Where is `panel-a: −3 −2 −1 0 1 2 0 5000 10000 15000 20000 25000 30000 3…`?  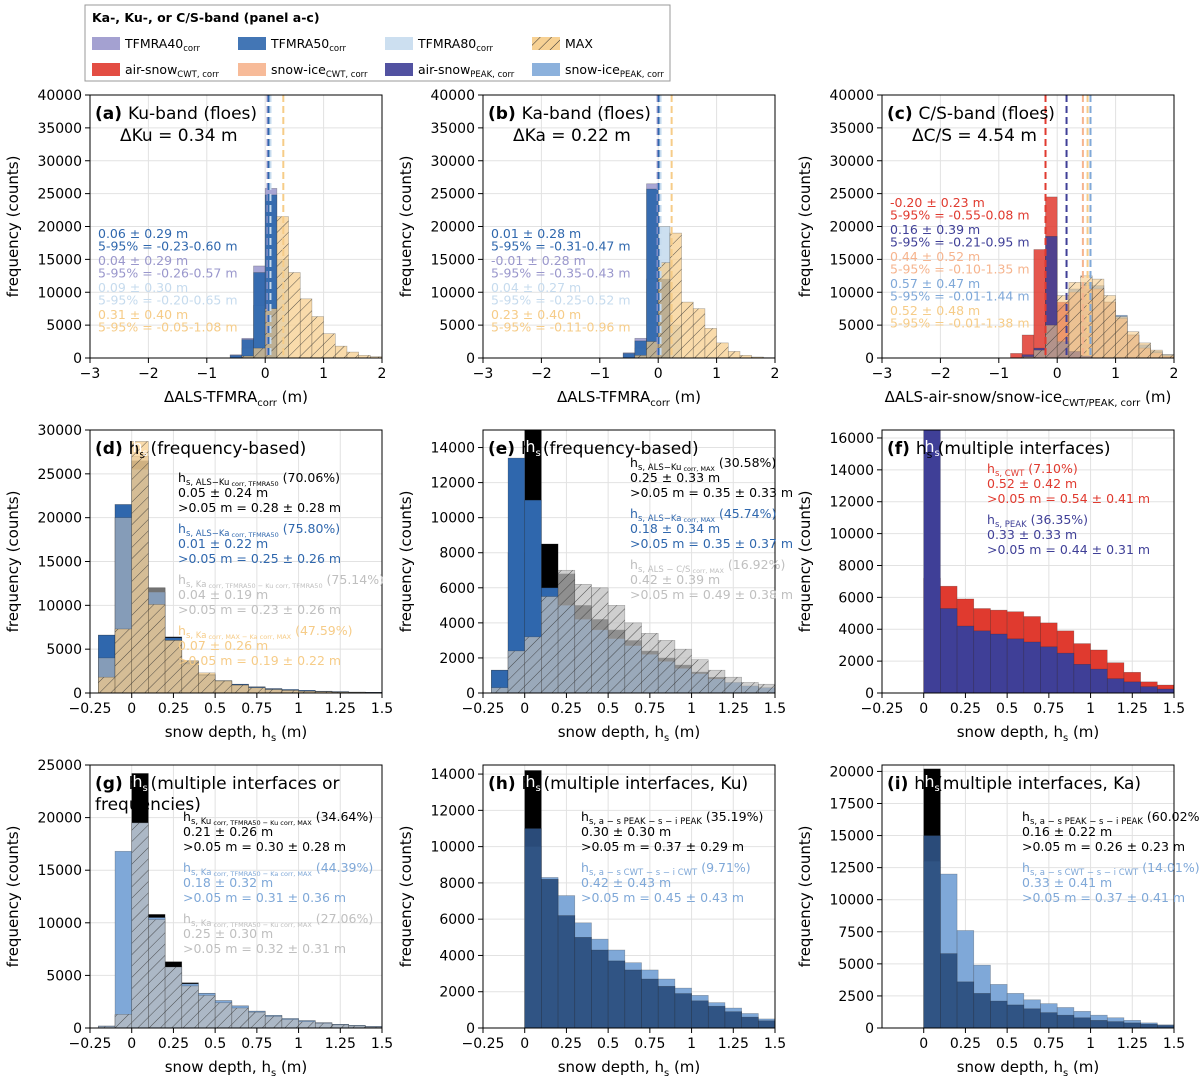
panel-a: −3 −2 −1 0 1 2 0 5000 10000 15000 20000 25000 30000 3… is located at coordinates (195, 248).